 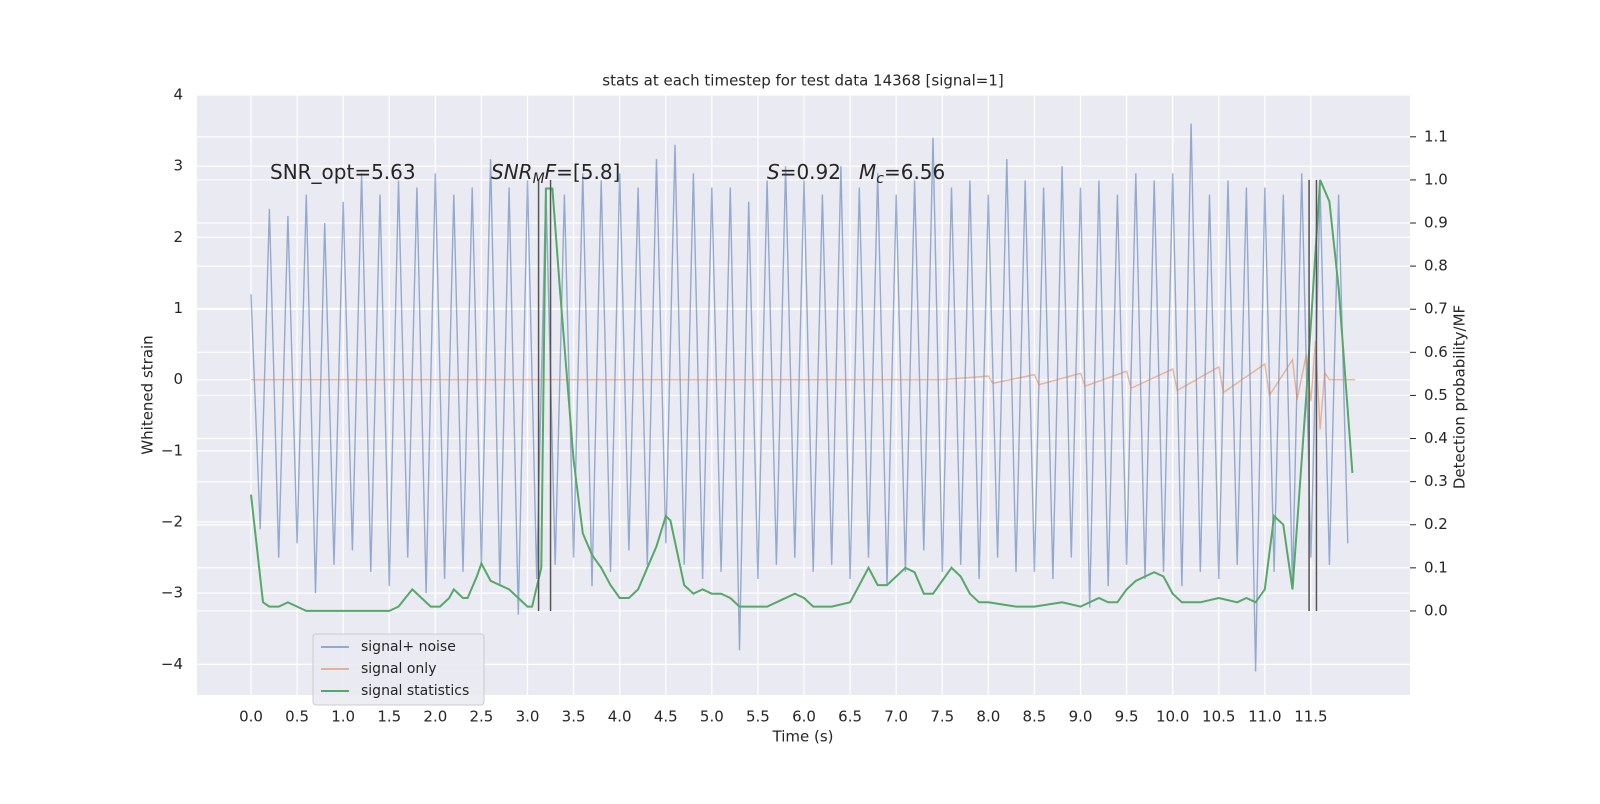 I want to click on x-tick-label: 1.5, so click(x=389, y=717).